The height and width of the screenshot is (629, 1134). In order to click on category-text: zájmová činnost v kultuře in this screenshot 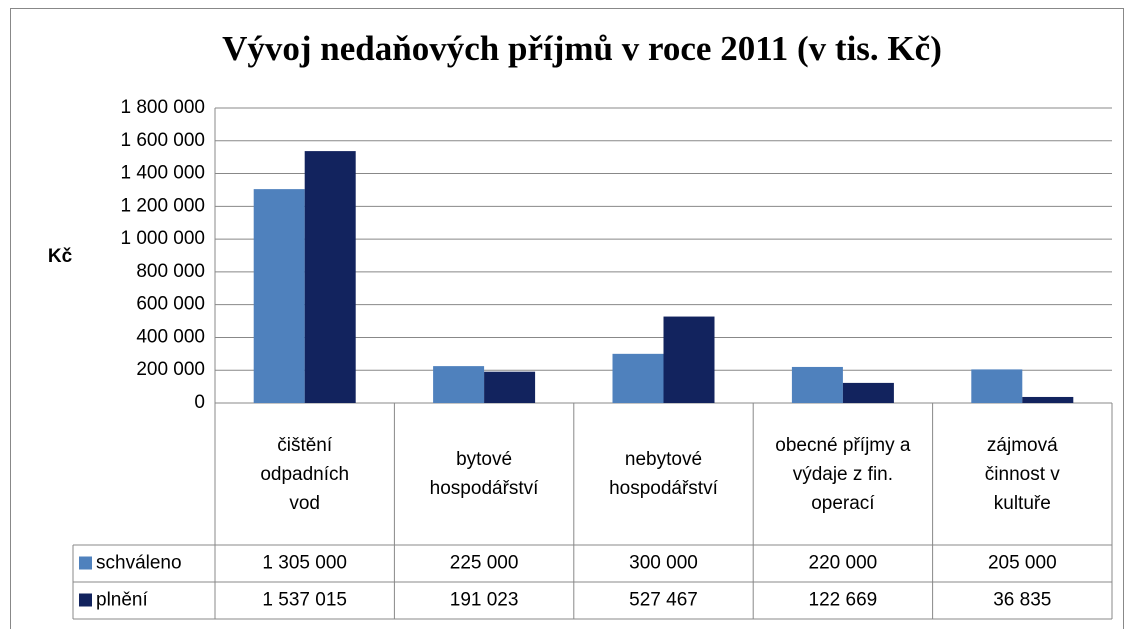, I will do `click(1022, 474)`.